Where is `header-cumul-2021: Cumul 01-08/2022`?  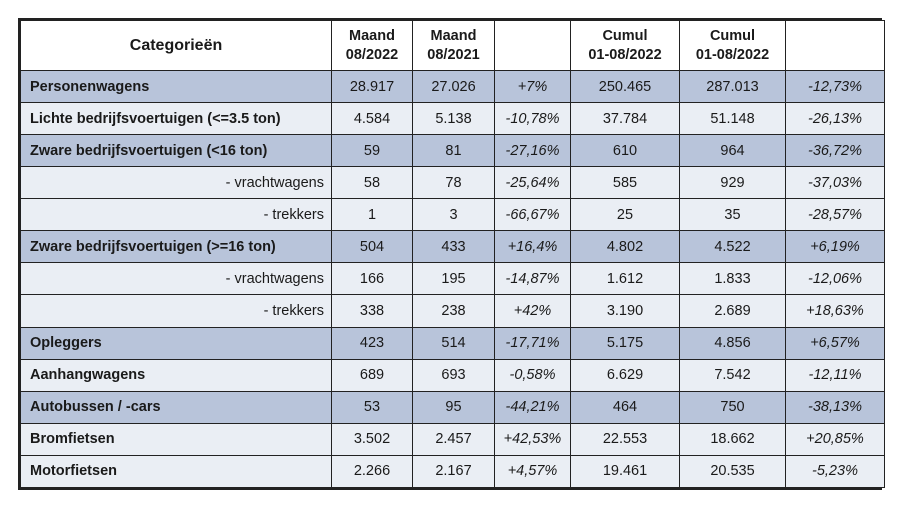 header-cumul-2021: Cumul 01-08/2022 is located at coordinates (732, 45).